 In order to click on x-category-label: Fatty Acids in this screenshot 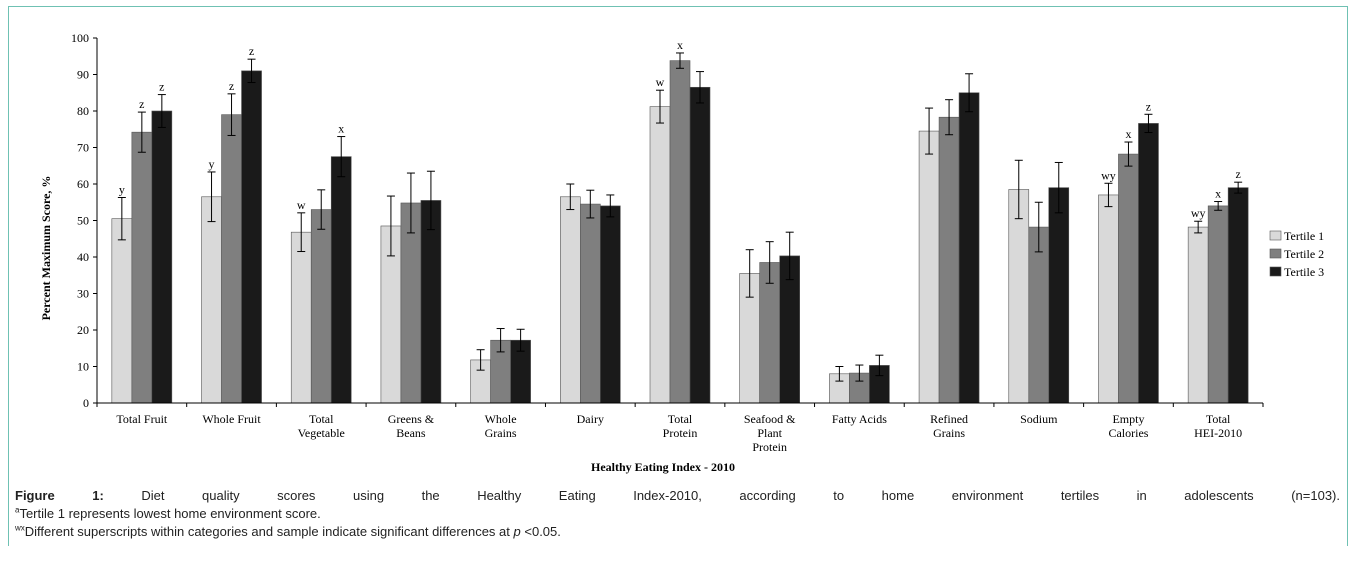, I will do `click(859, 419)`.